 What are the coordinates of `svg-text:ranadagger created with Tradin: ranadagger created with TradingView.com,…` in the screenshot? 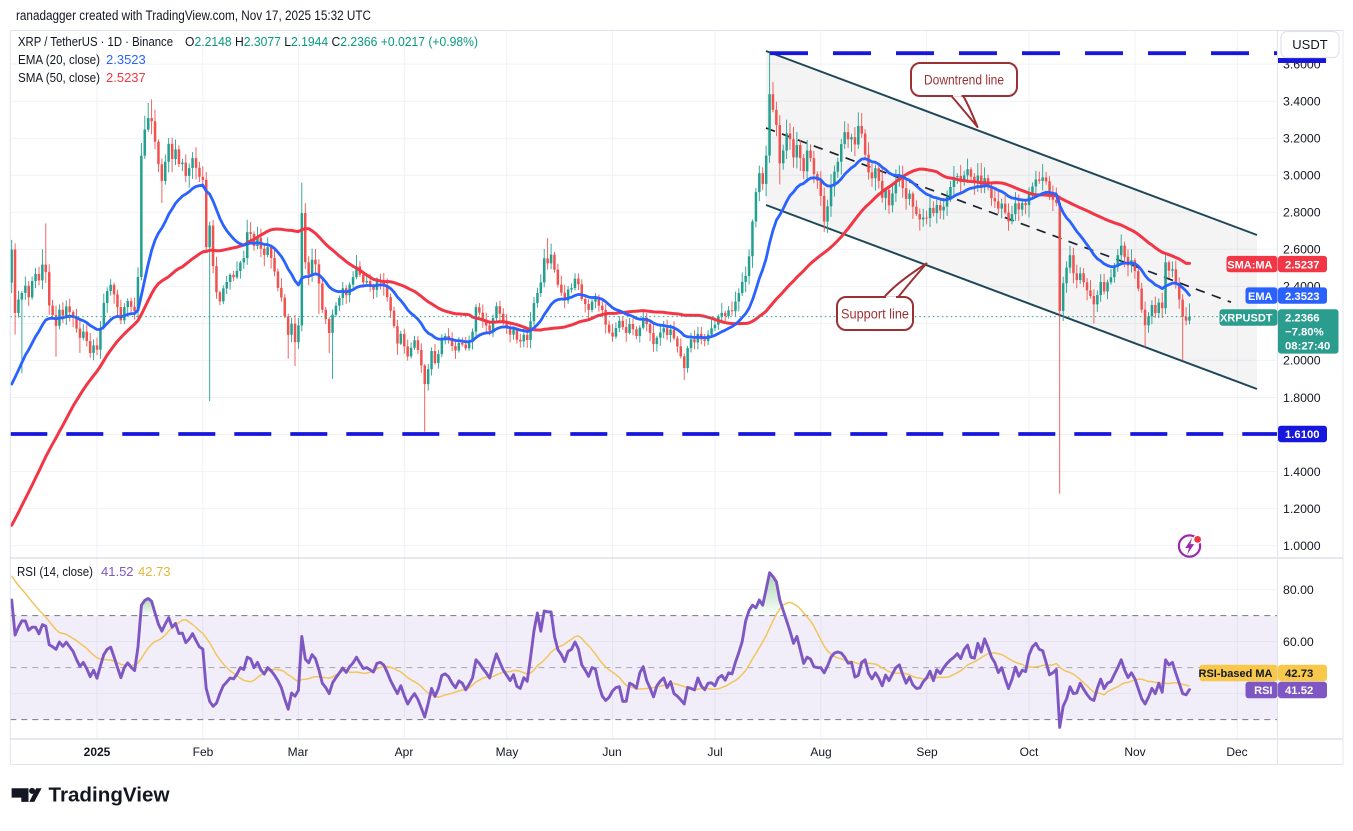 It's located at (193, 15).